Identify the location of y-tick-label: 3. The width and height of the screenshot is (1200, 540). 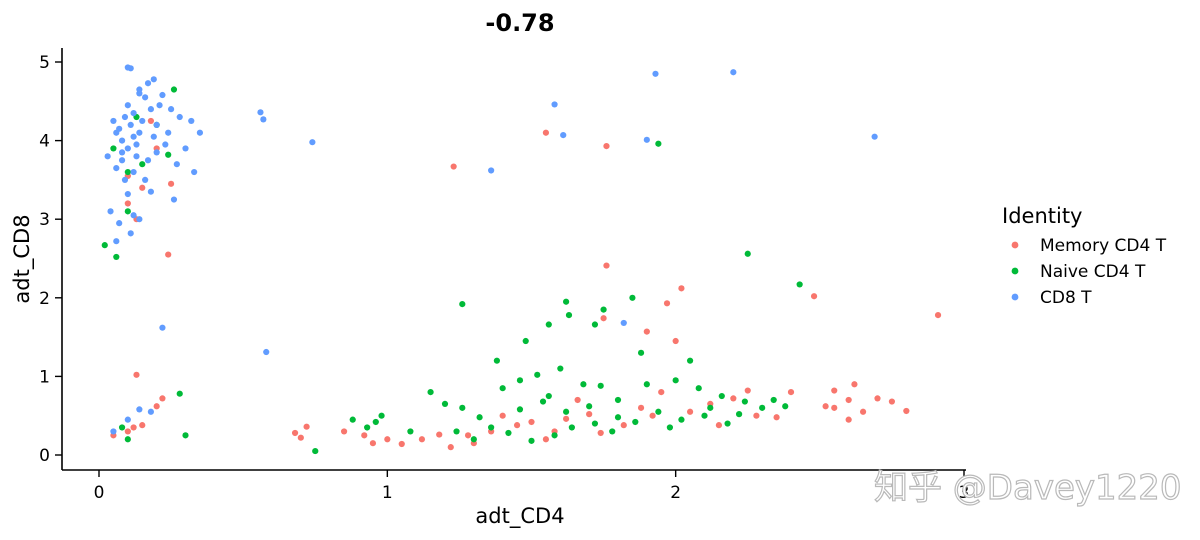
(44, 220).